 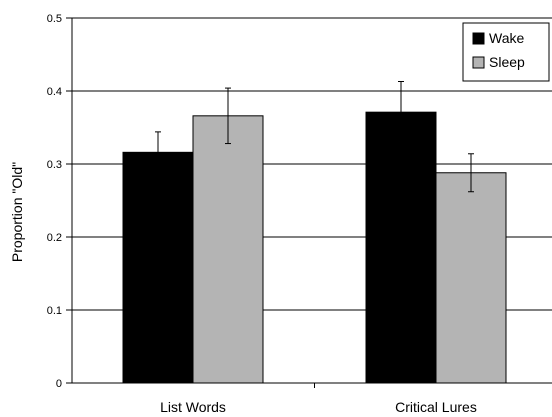 What do you see at coordinates (478, 38) in the screenshot?
I see `legend-swatch-wake` at bounding box center [478, 38].